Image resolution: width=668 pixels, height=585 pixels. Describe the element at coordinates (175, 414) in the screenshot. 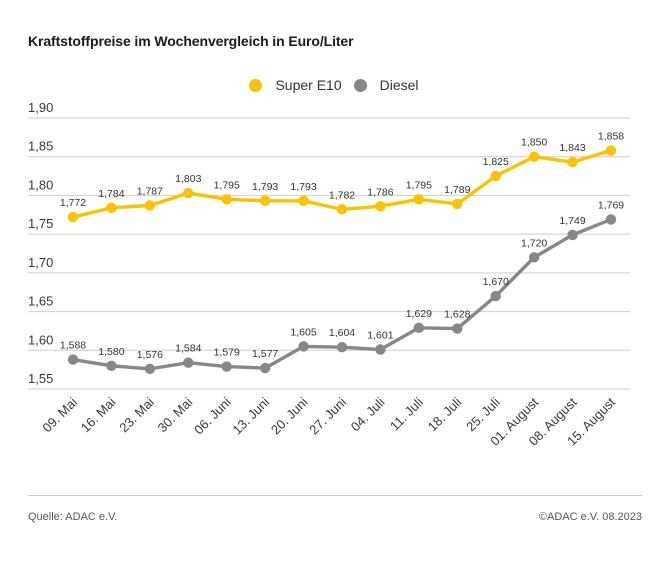

I see `x-tick-label: 30. Mai` at that location.